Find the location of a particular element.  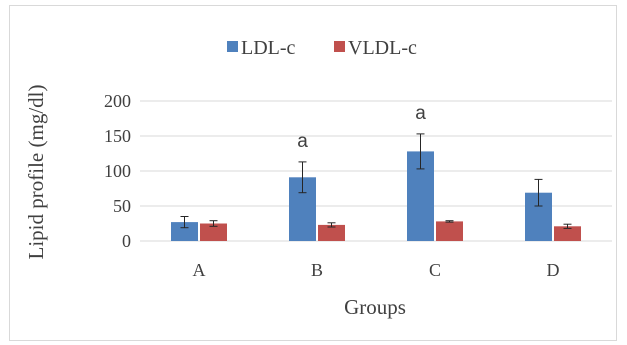

y-tick-label: 0 is located at coordinates (126, 241).